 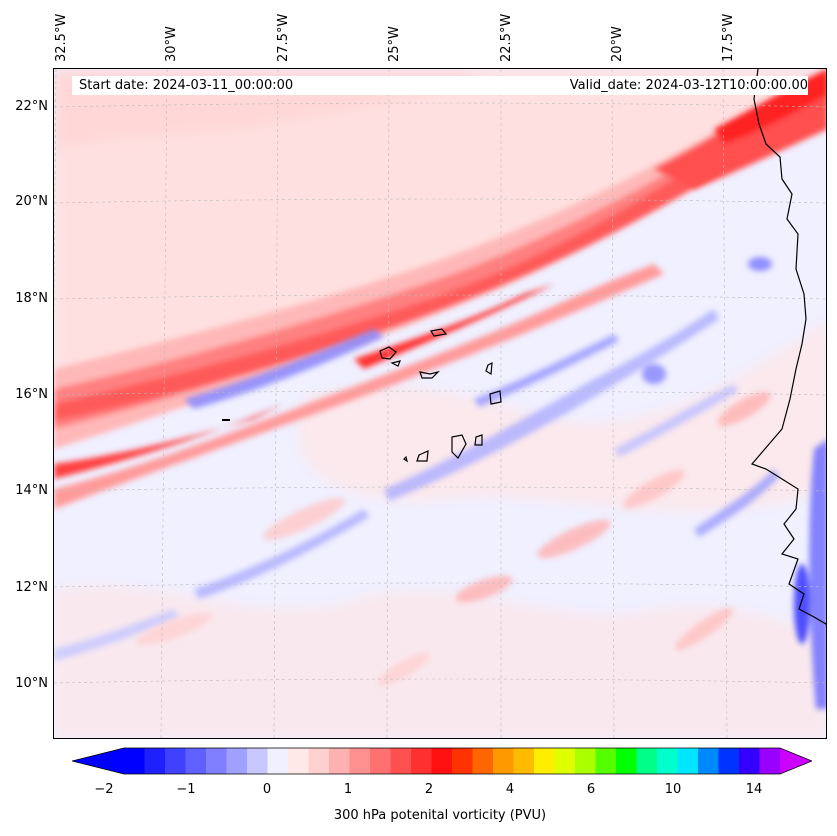 What do you see at coordinates (348, 789) in the screenshot?
I see `cb-tick-1: 1` at bounding box center [348, 789].